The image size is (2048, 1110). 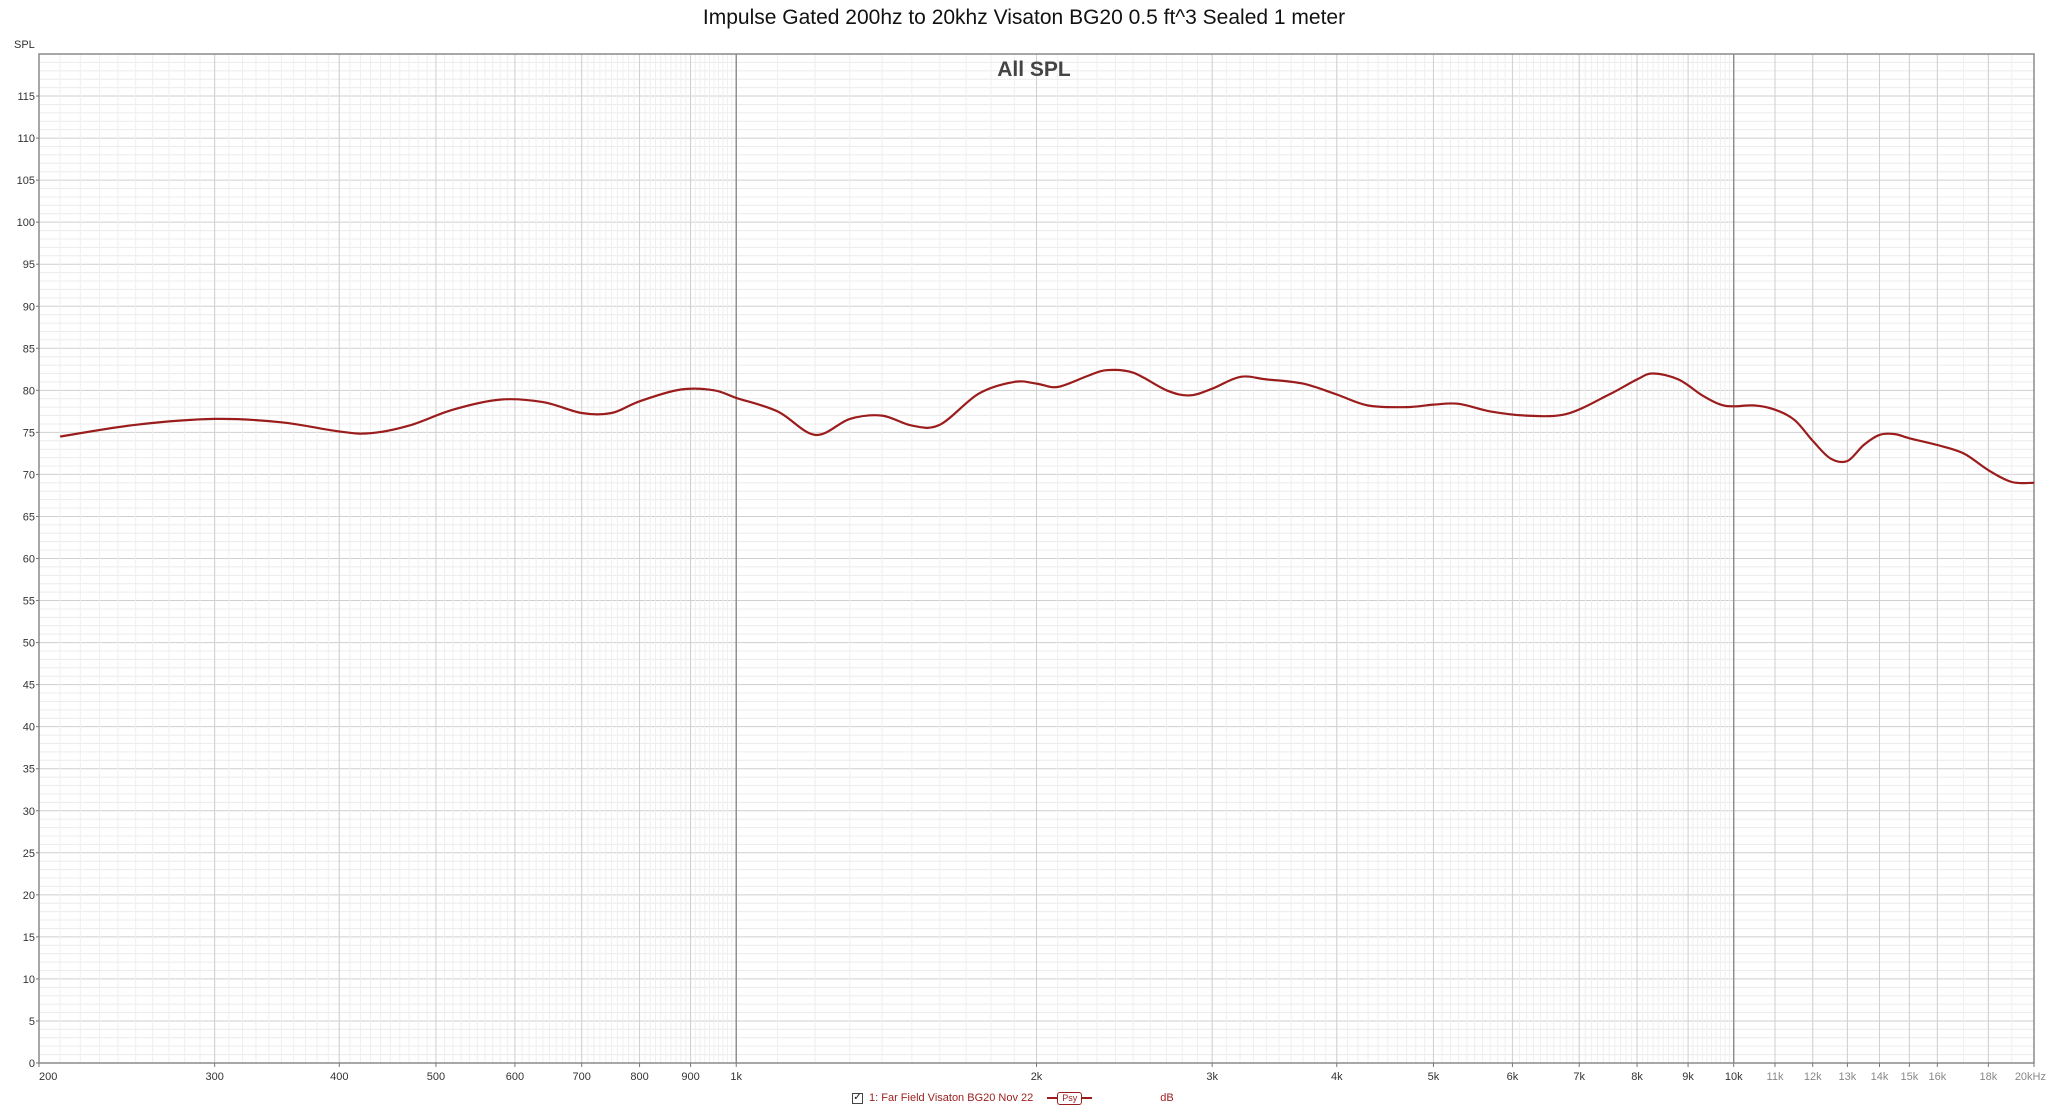 I want to click on y-tick-label: 5, so click(x=32, y=1022).